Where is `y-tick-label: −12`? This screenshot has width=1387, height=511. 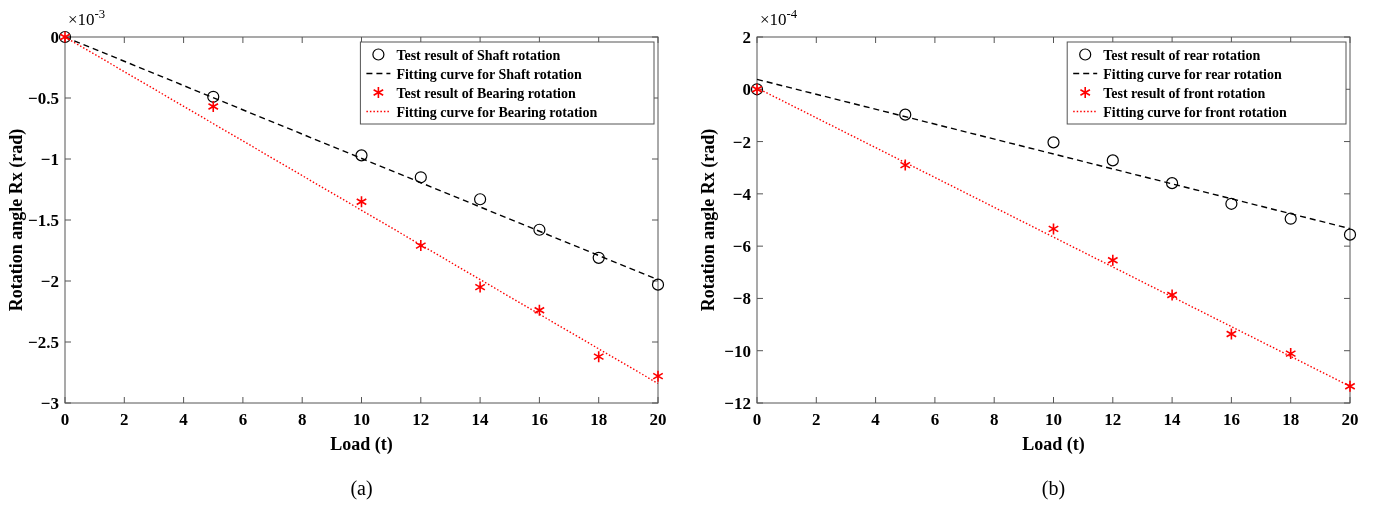
y-tick-label: −12 is located at coordinates (737, 403).